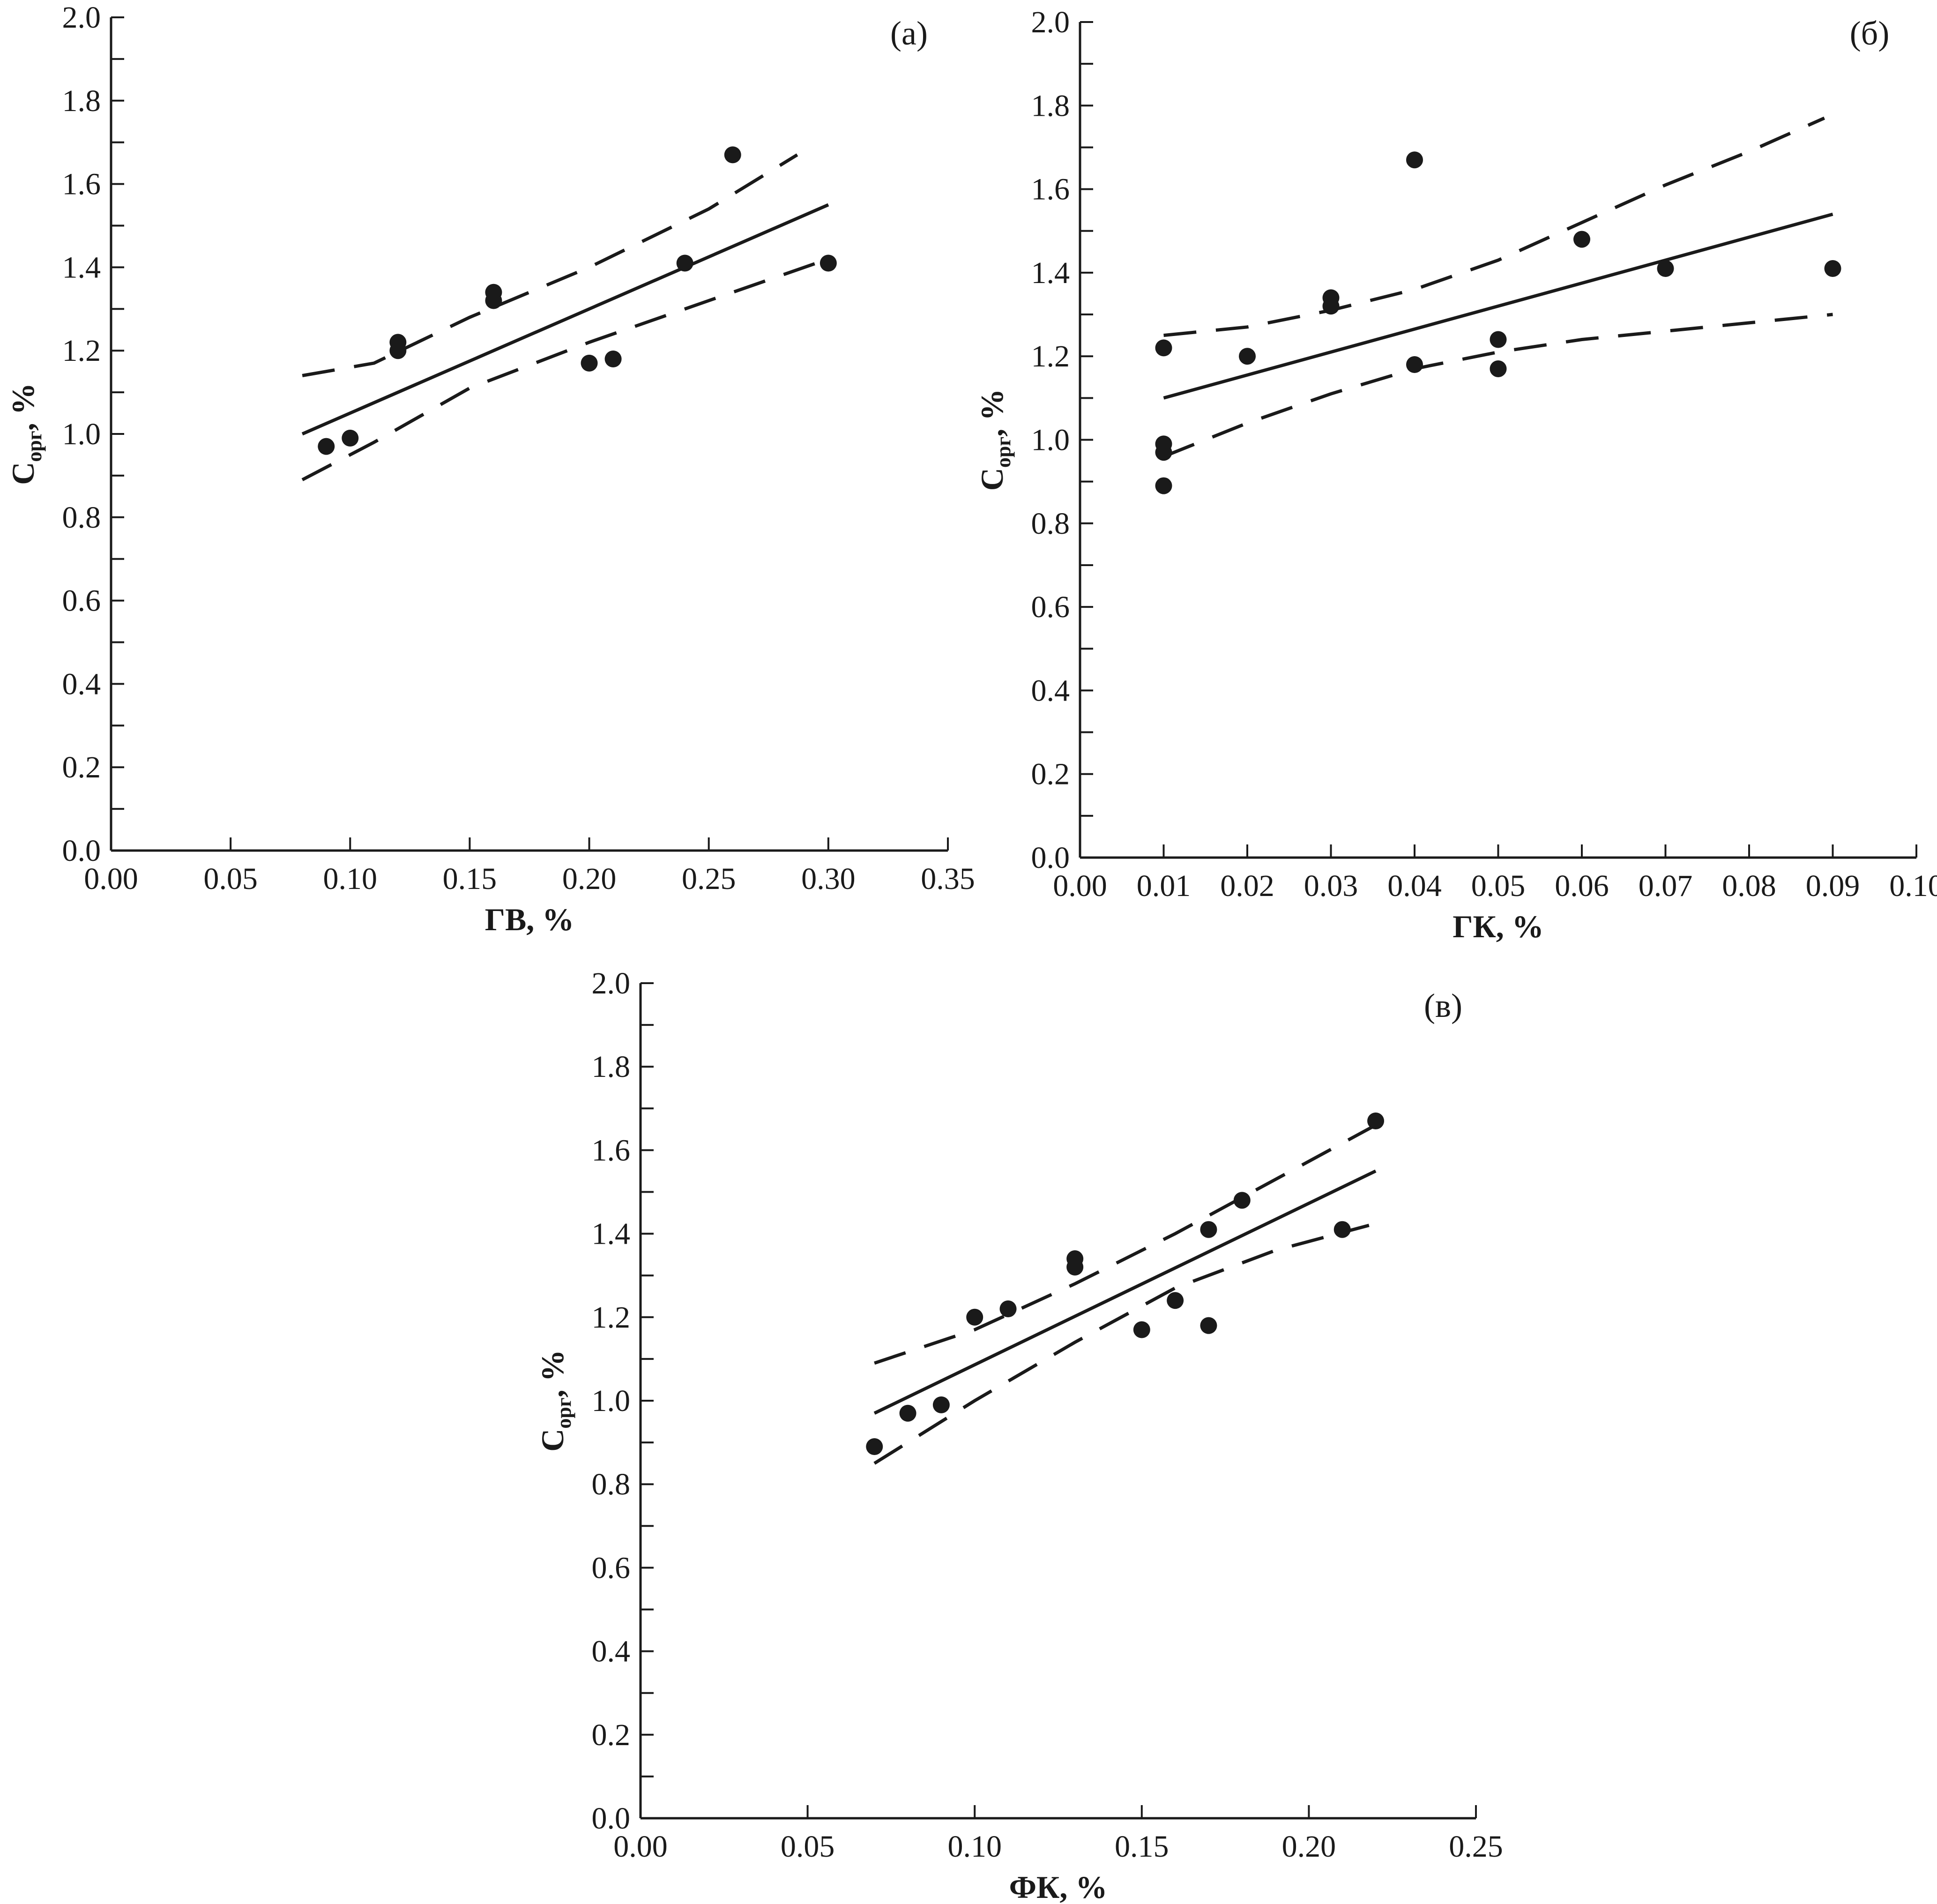  Describe the element at coordinates (1870, 34) in the screenshot. I see `panel-label: (б)` at that location.